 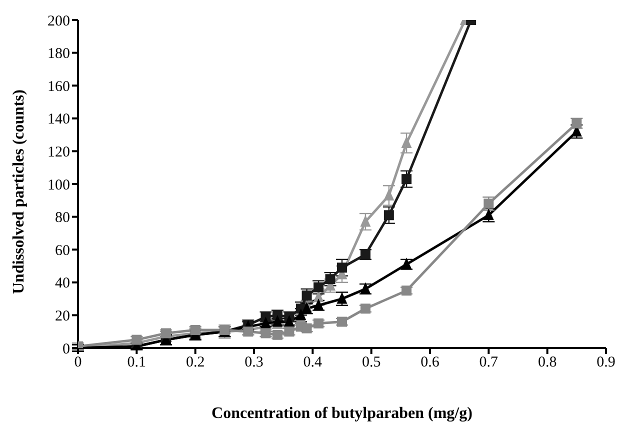 What do you see at coordinates (62, 250) in the screenshot?
I see `y-tick-label: 60` at bounding box center [62, 250].